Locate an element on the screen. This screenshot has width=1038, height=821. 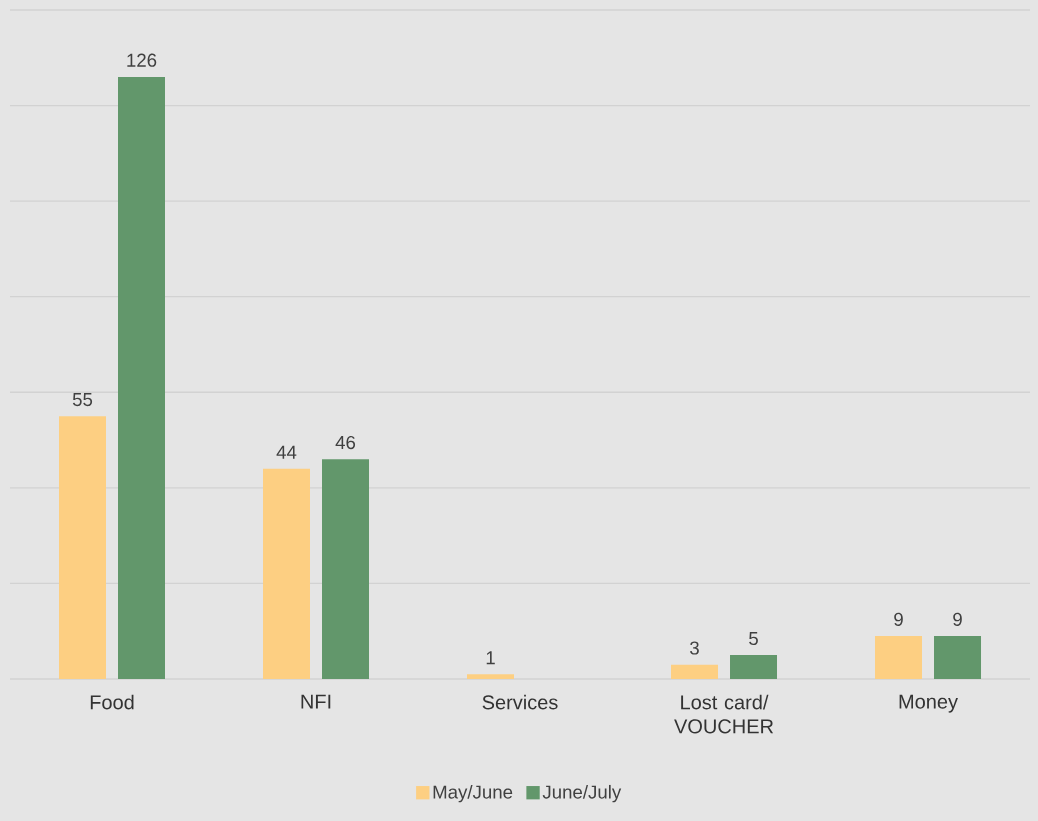
data-label: 3 is located at coordinates (694, 648).